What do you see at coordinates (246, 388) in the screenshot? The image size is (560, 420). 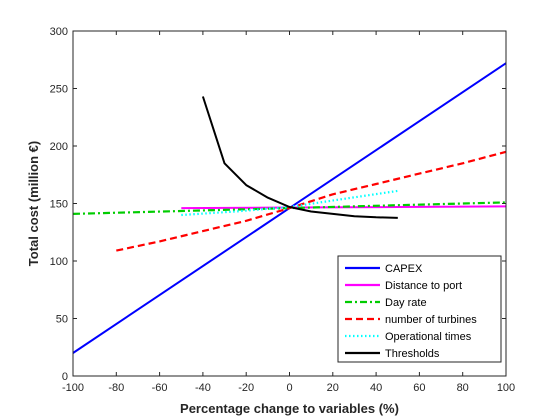 I see `x-tick-label: -20` at bounding box center [246, 388].